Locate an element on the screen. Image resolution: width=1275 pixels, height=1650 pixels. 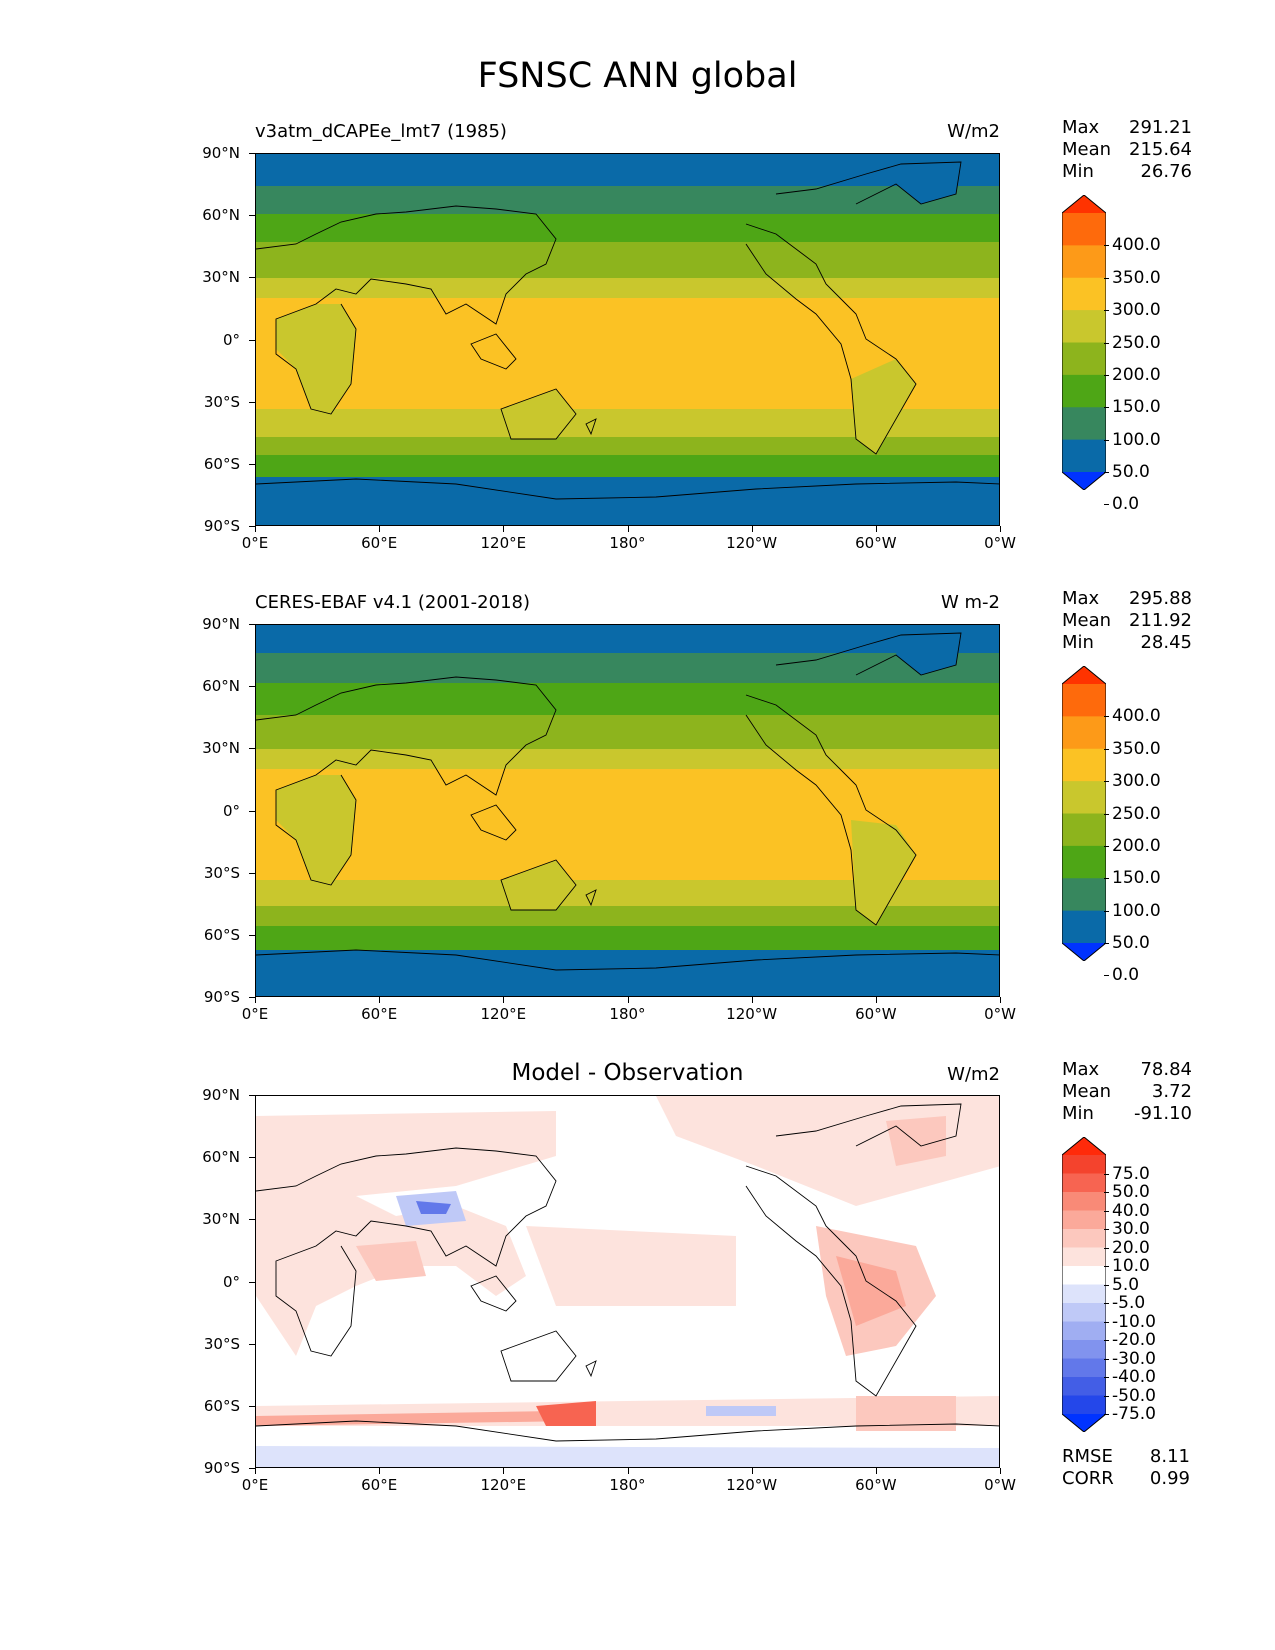
corr-label: CORR is located at coordinates (1088, 1478).